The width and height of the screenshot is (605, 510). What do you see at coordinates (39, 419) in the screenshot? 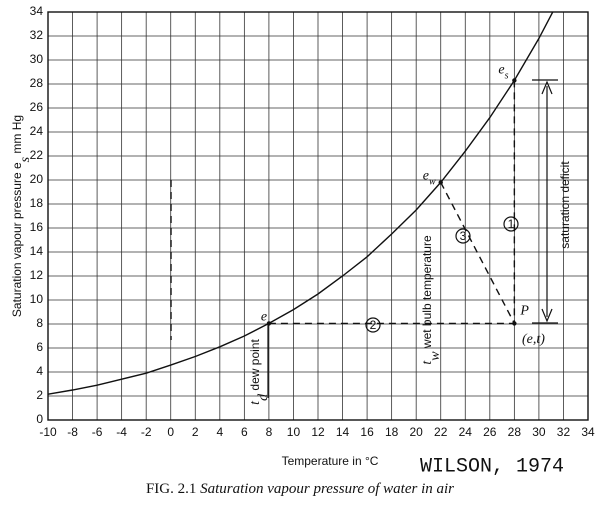
I see `y-tick-label: 0` at bounding box center [39, 419].